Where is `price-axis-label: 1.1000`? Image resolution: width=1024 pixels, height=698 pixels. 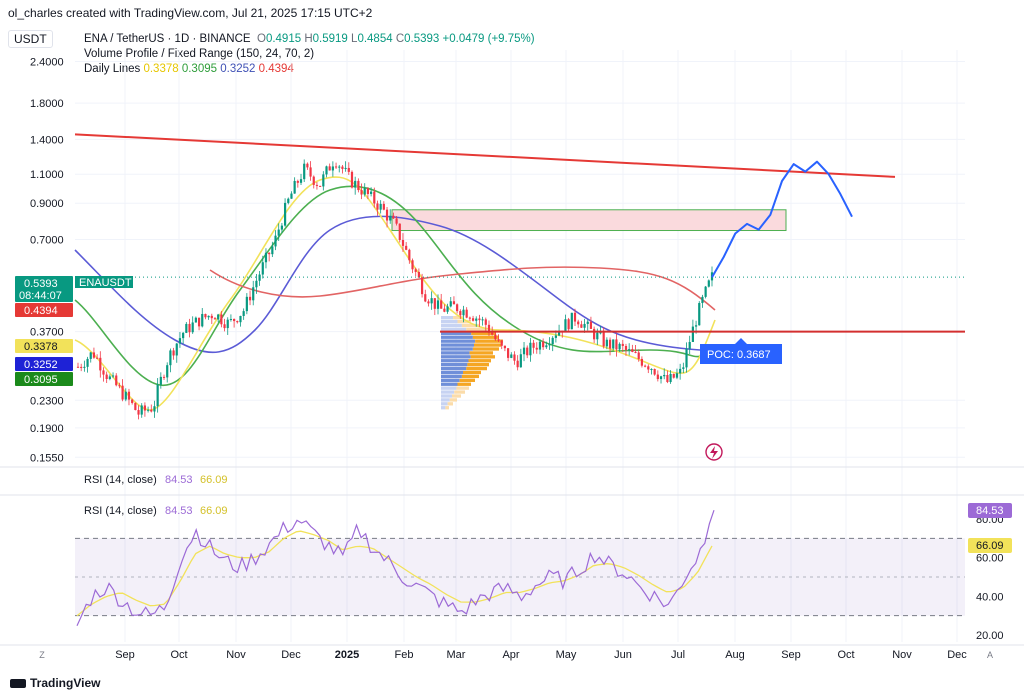 price-axis-label: 1.1000 is located at coordinates (47, 175).